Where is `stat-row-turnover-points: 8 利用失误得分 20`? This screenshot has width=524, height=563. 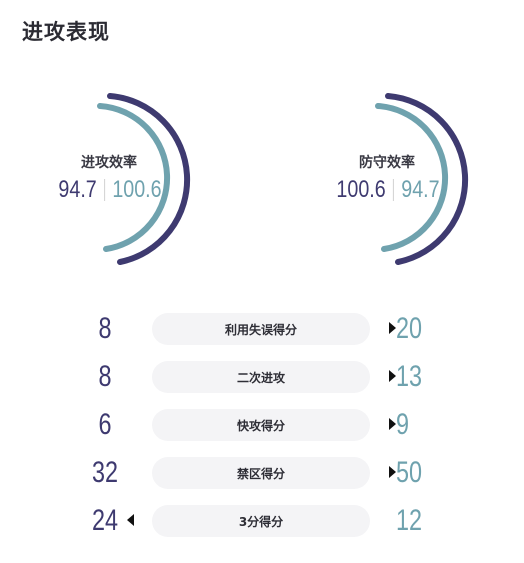 stat-row-turnover-points: 8 利用失误得分 20 is located at coordinates (262, 329).